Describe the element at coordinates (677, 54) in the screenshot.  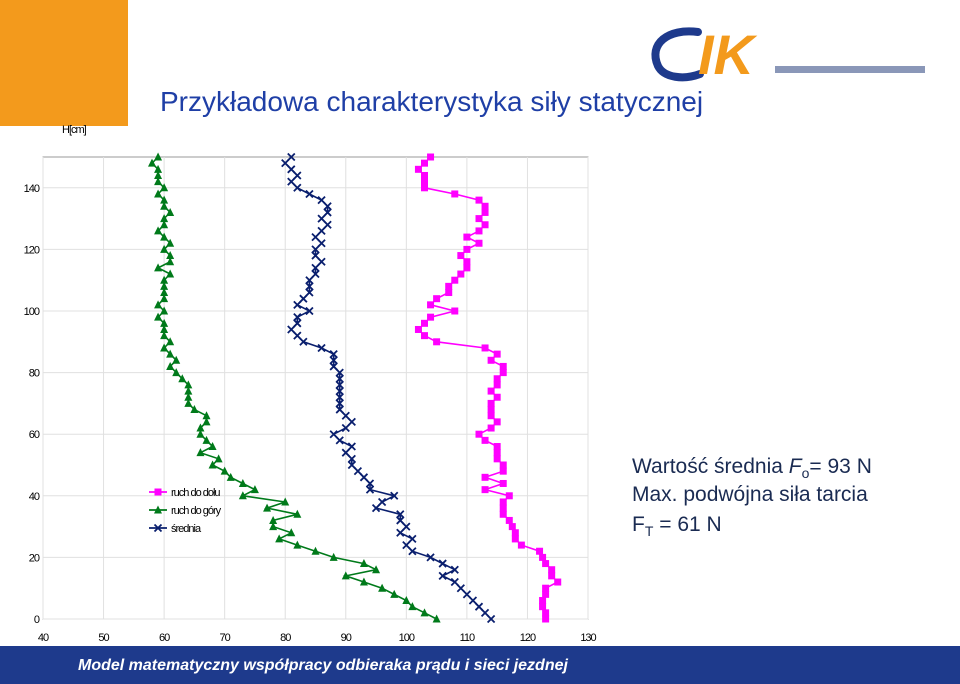
I see `logo-swoosh-icon` at that location.